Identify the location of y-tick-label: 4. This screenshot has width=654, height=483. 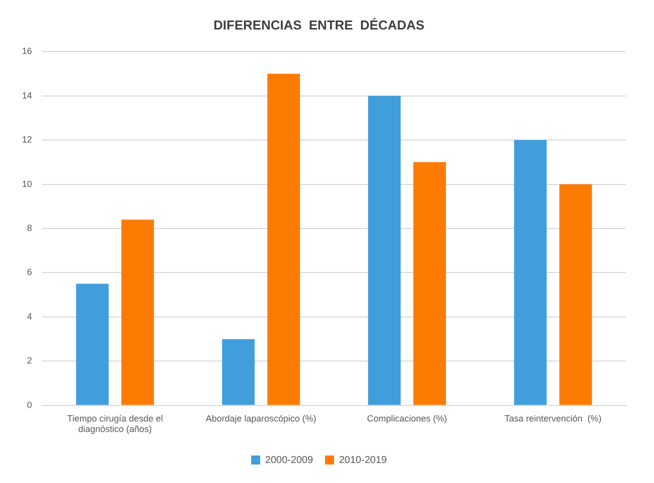
(29, 316).